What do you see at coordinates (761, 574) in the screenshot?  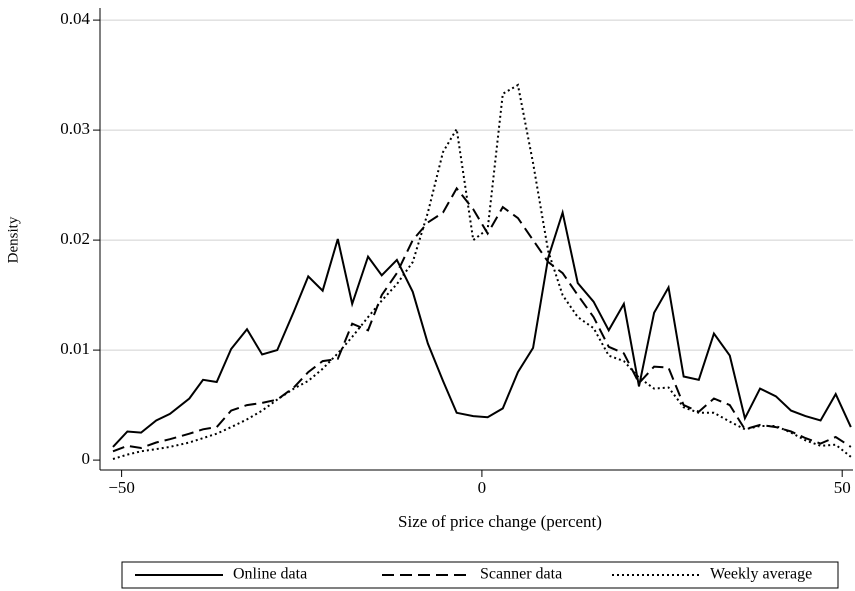 I see `legend-label: Weekly average` at bounding box center [761, 574].